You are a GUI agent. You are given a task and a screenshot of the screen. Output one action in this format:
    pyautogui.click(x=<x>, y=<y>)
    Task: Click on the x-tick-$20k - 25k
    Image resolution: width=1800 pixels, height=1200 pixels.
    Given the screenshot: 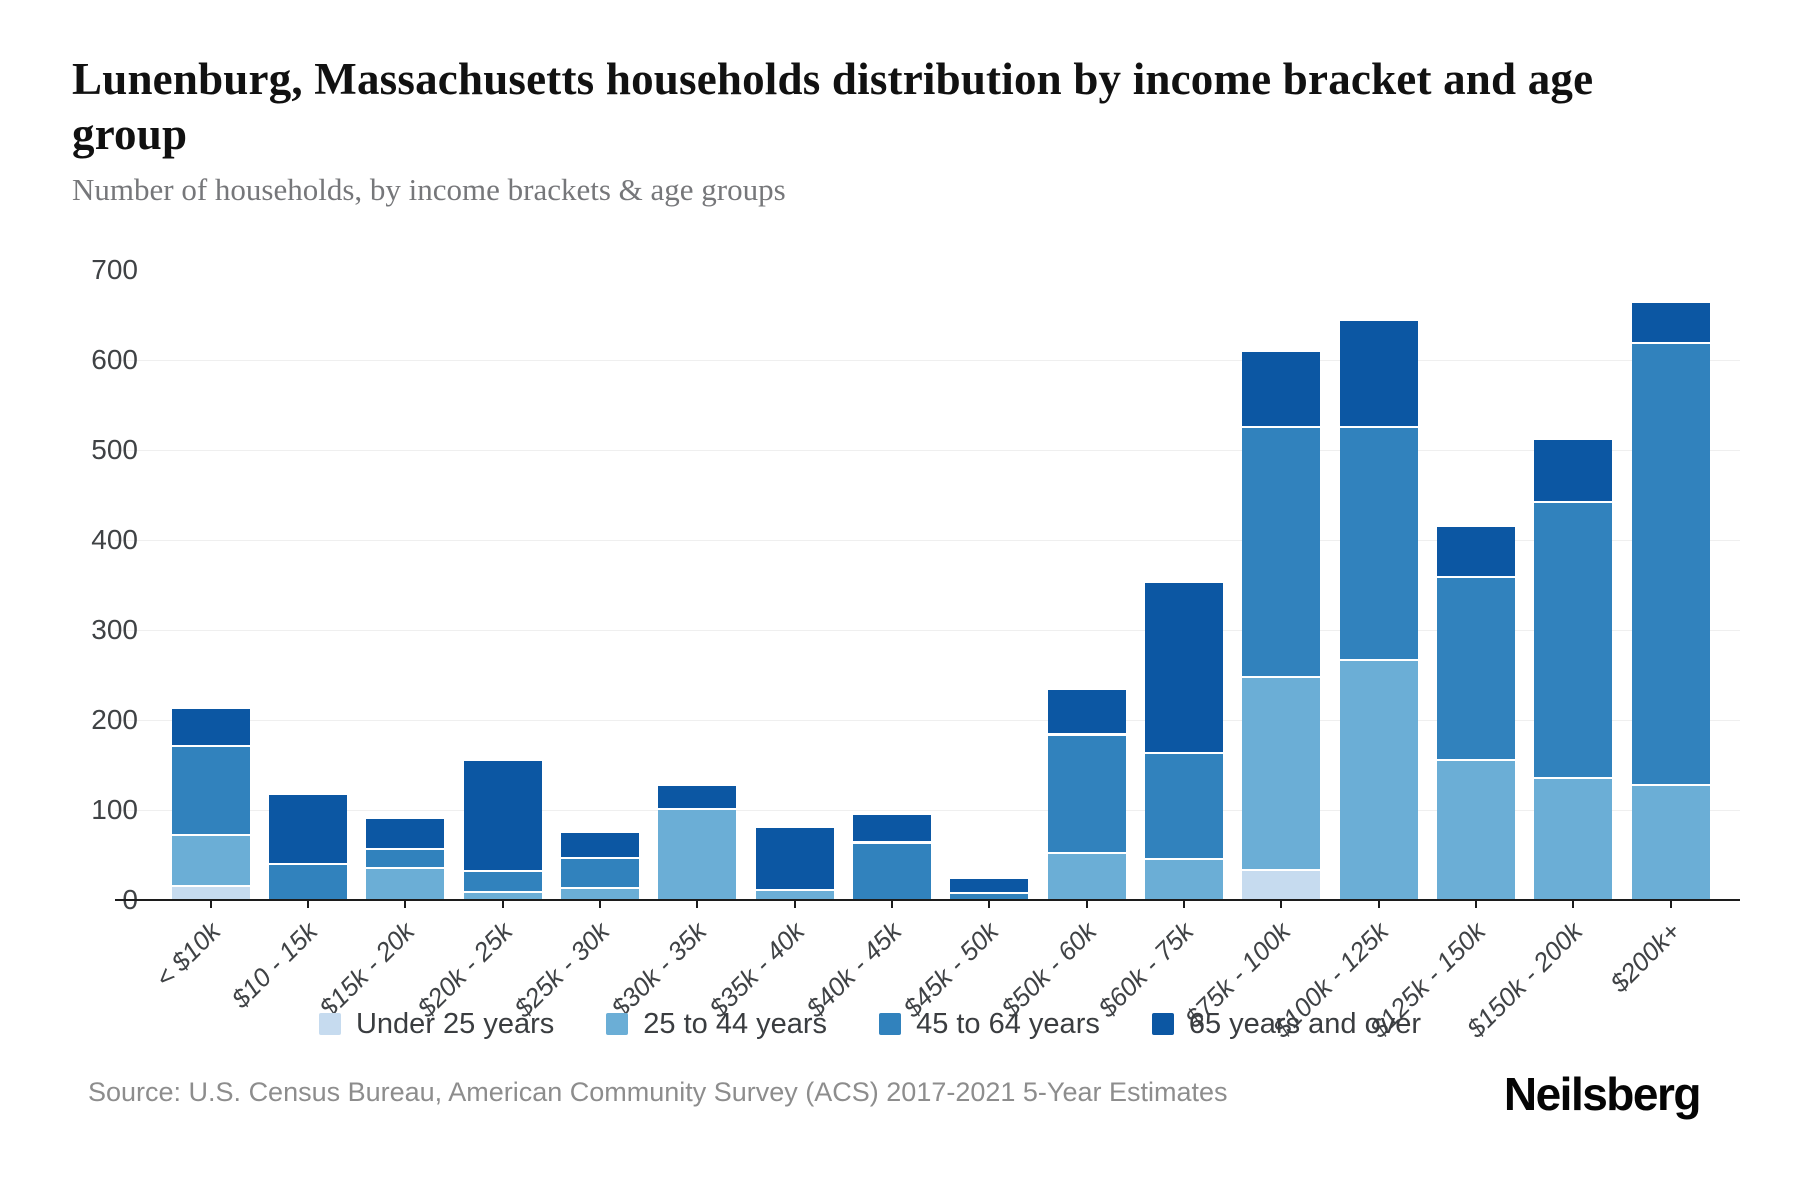 What is the action you would take?
    pyautogui.click(x=502, y=904)
    